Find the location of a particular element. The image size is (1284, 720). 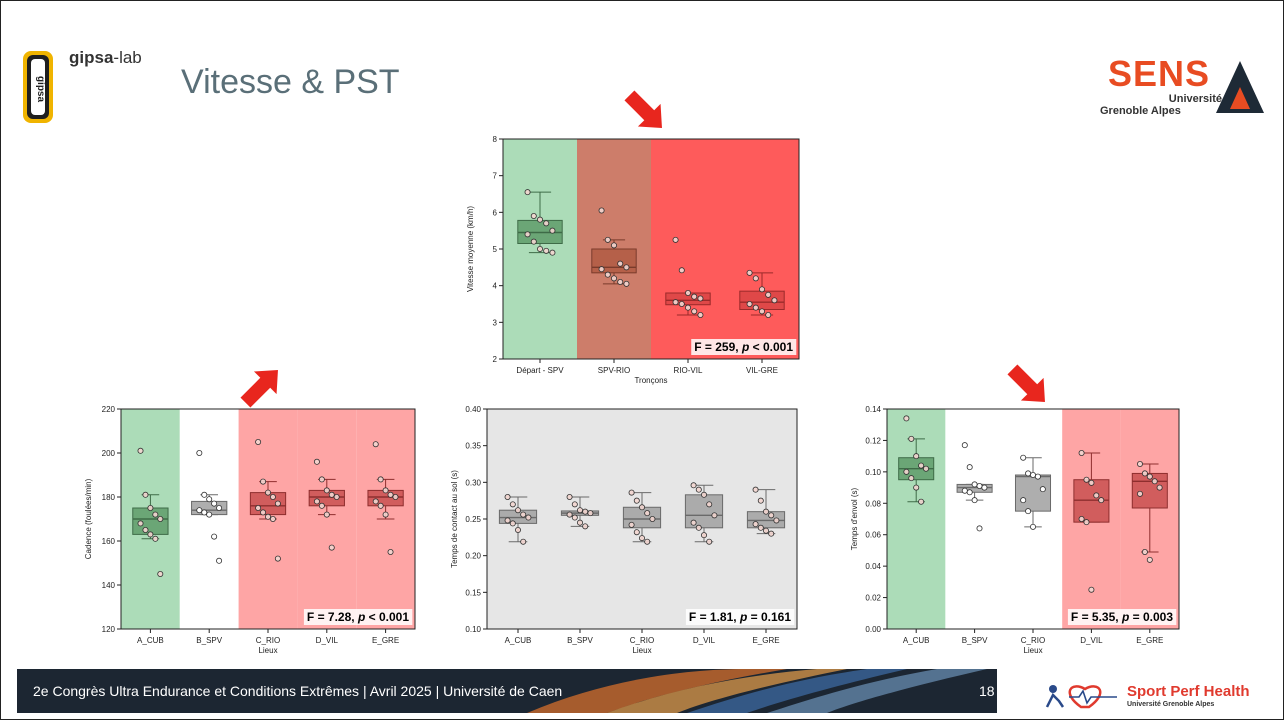

y-tick-label: 0.15 is located at coordinates (473, 592).